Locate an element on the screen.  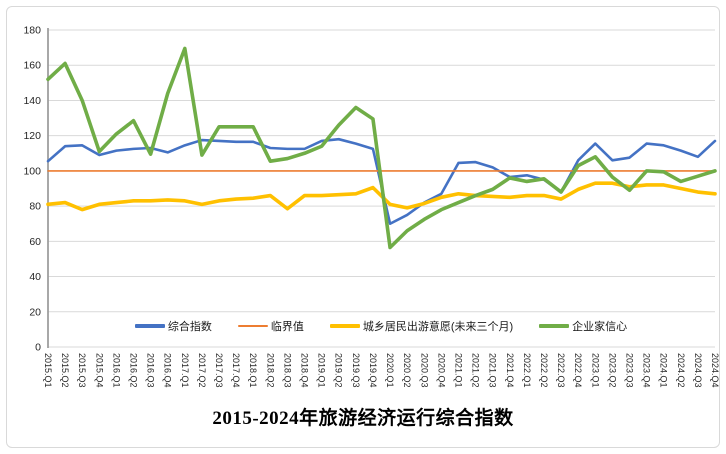
legend-item-travel-willingness: 城乡居民出游意愿(未来三个月) is located at coordinates (421, 326).